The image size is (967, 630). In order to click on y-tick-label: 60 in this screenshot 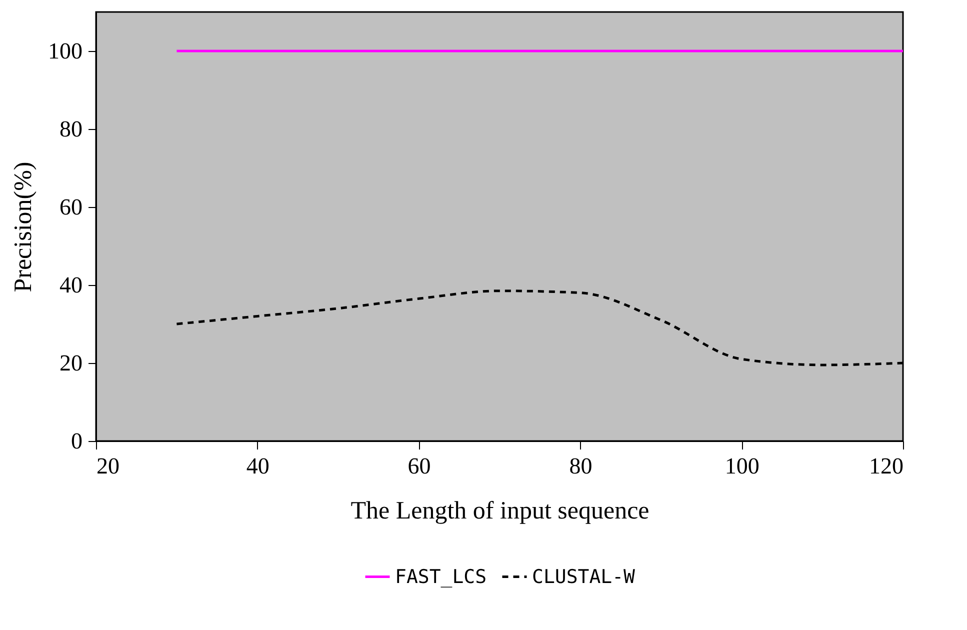, I will do `click(71, 207)`.